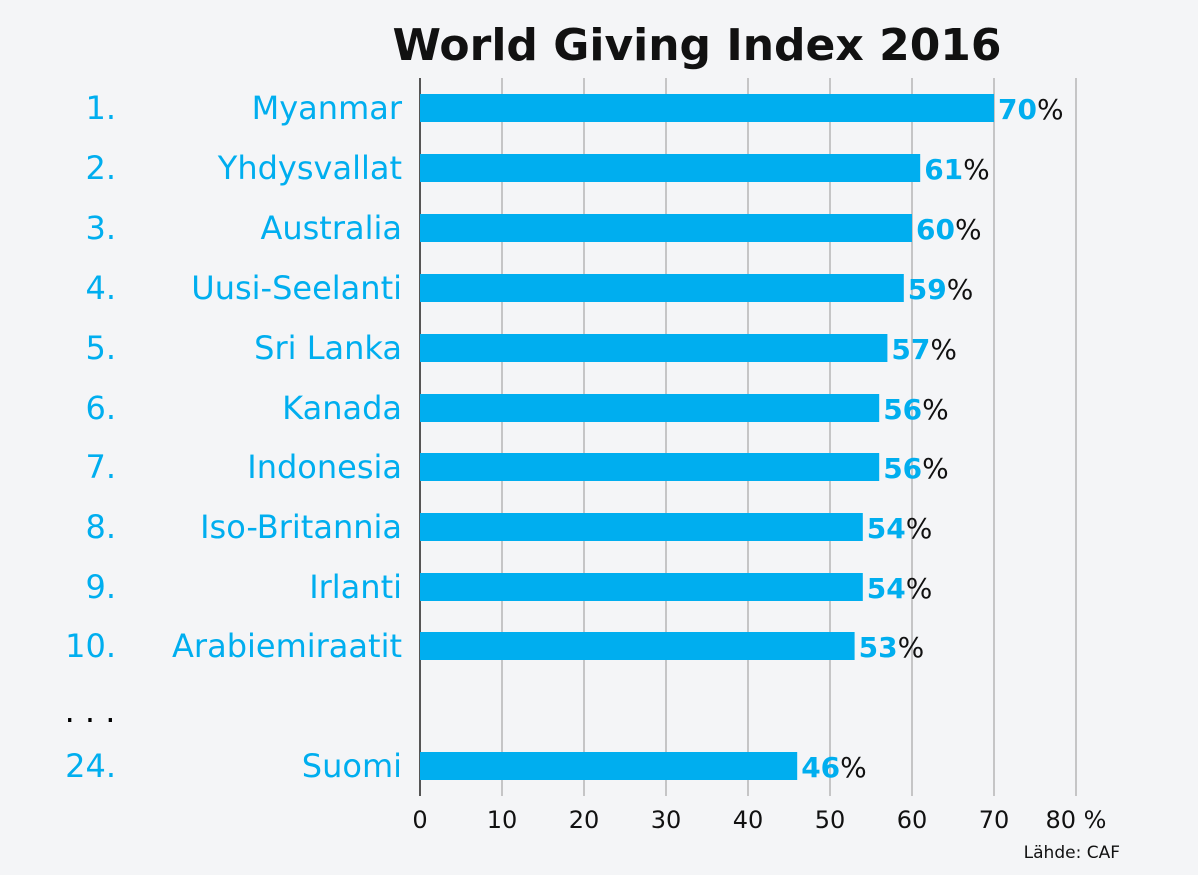 This screenshot has width=1198, height=875. Describe the element at coordinates (327, 108) in the screenshot. I see `country-label: Myanmar` at that location.